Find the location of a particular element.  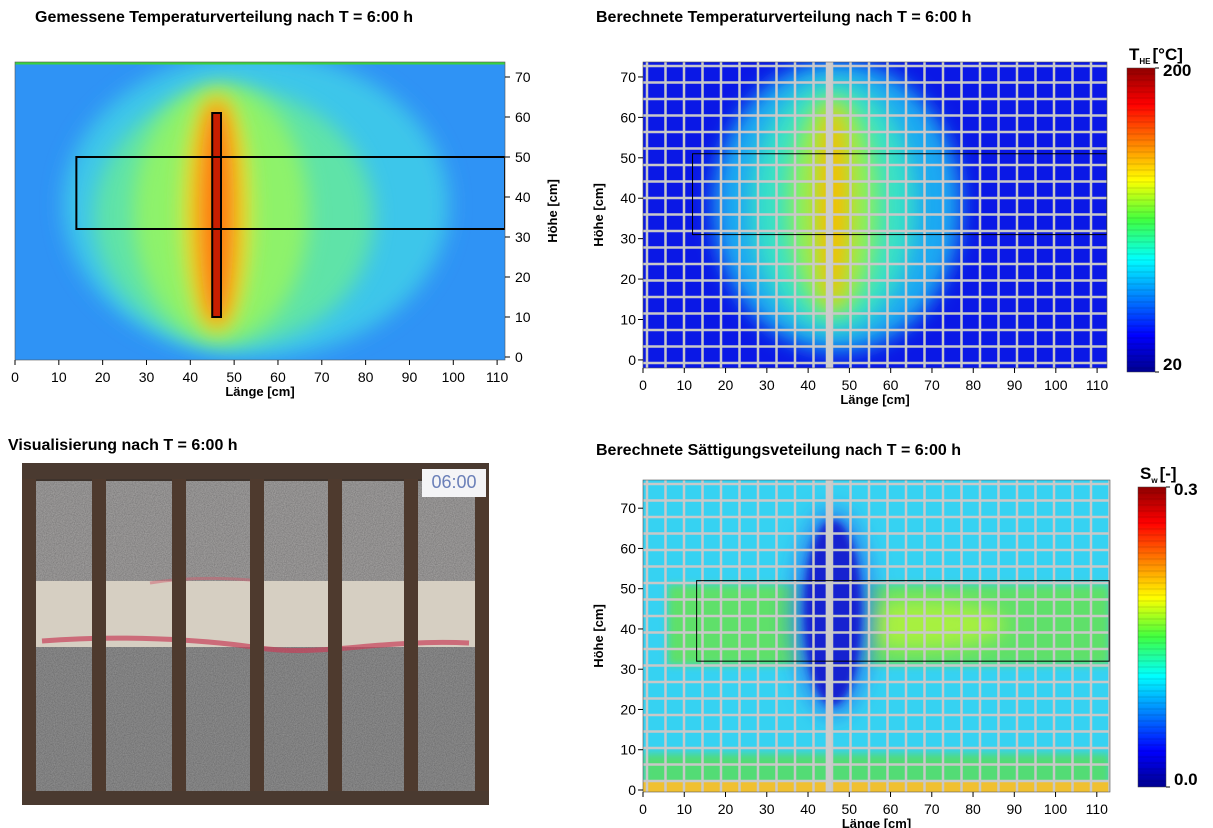

colorbar-label-part: [-] is located at coordinates (1168, 473).